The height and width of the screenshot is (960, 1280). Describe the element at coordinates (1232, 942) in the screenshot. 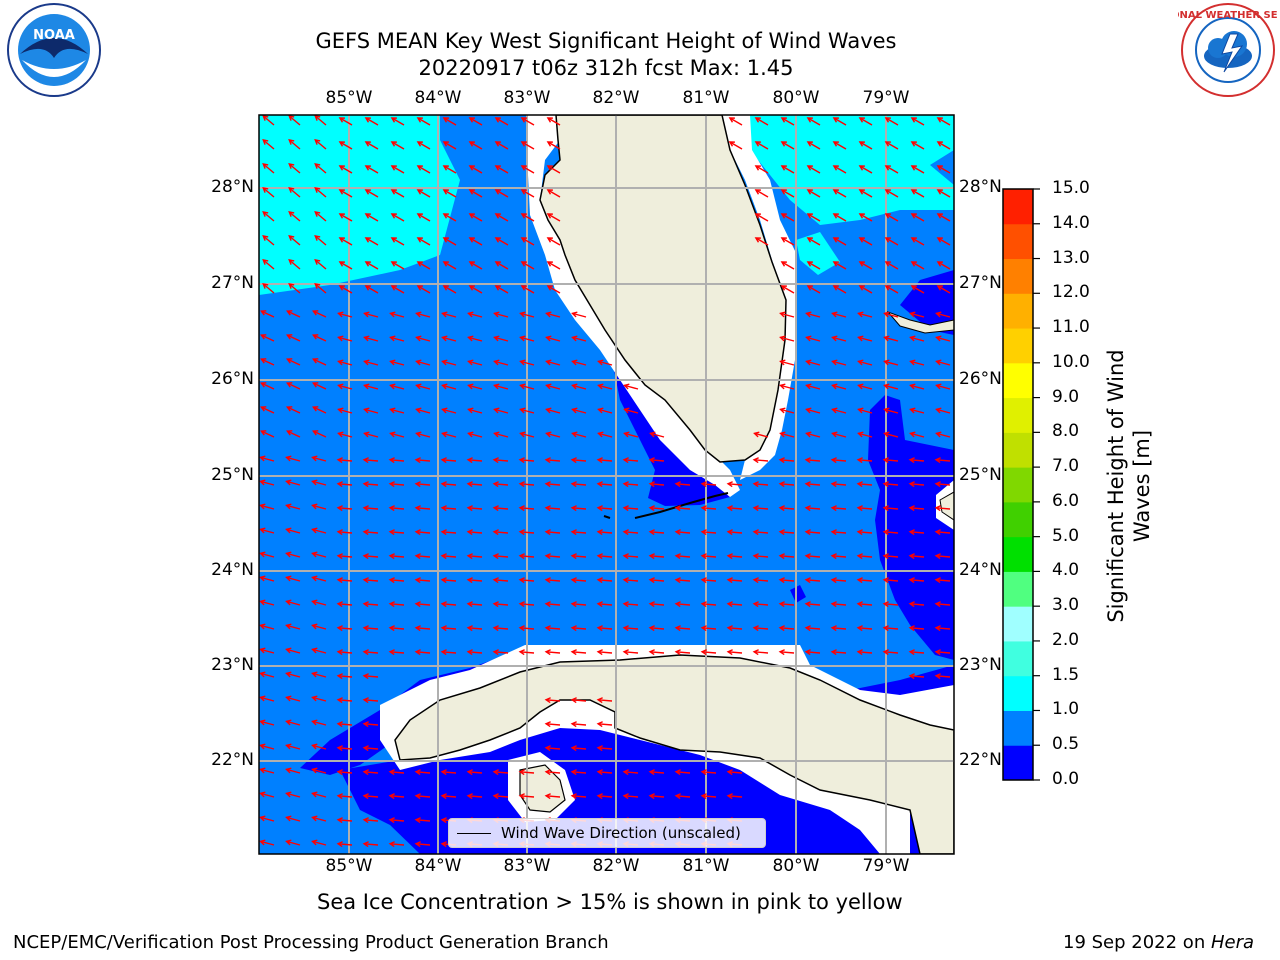

I see `date-machine: Hera` at that location.